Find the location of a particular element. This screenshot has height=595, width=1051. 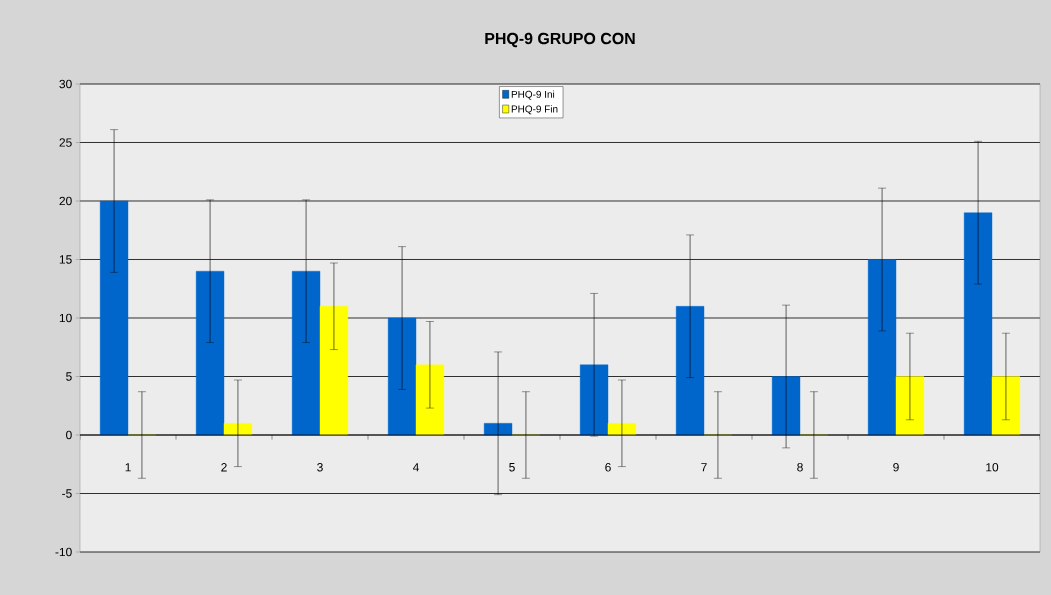

y-tick-label: 10 is located at coordinates (65, 318).